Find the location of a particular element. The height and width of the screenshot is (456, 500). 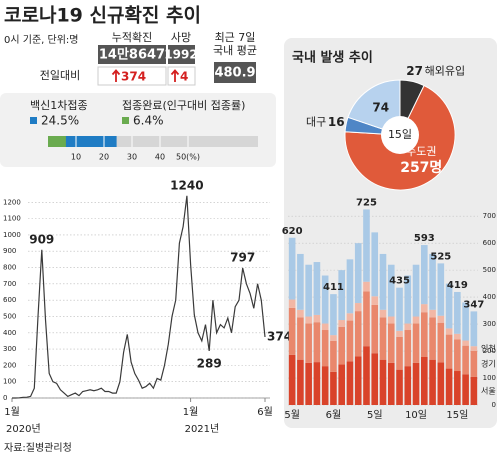

total-label: 525 is located at coordinates (440, 256).